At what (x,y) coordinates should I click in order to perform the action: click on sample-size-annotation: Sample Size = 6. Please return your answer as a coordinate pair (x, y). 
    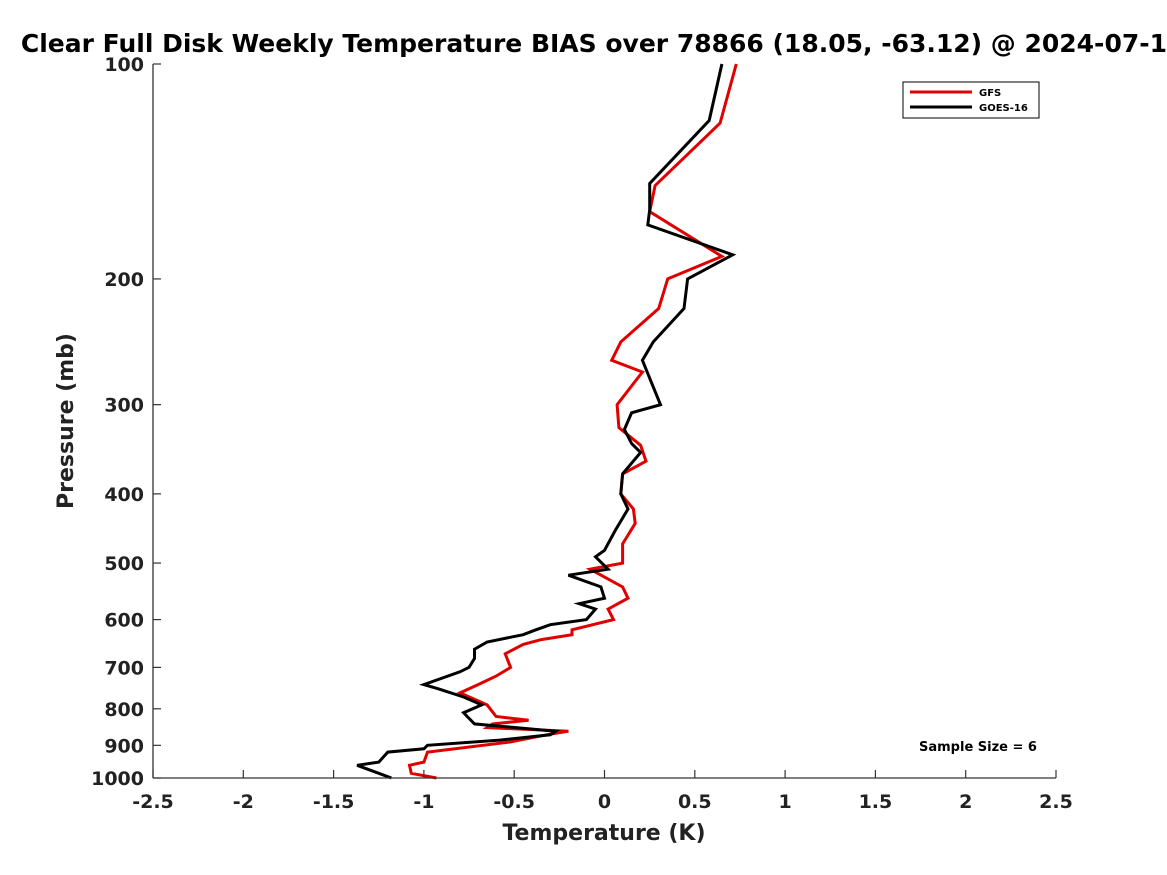
    Looking at the image, I should click on (978, 747).